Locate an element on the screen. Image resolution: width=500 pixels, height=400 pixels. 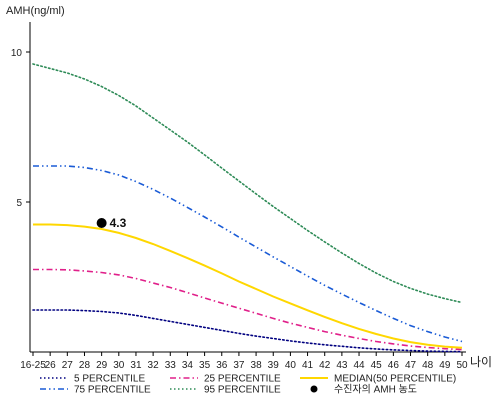
x-tick-label: 16-25 is located at coordinates (33, 365).